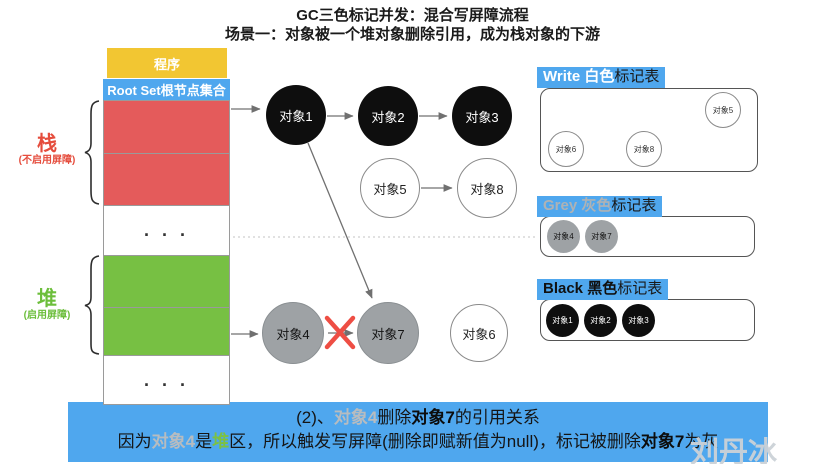 This screenshot has width=825, height=464. What do you see at coordinates (412, 34) in the screenshot?
I see `title-line2: 场景一：对象被一个堆对象删除引用，成为栈对象的下游` at bounding box center [412, 34].